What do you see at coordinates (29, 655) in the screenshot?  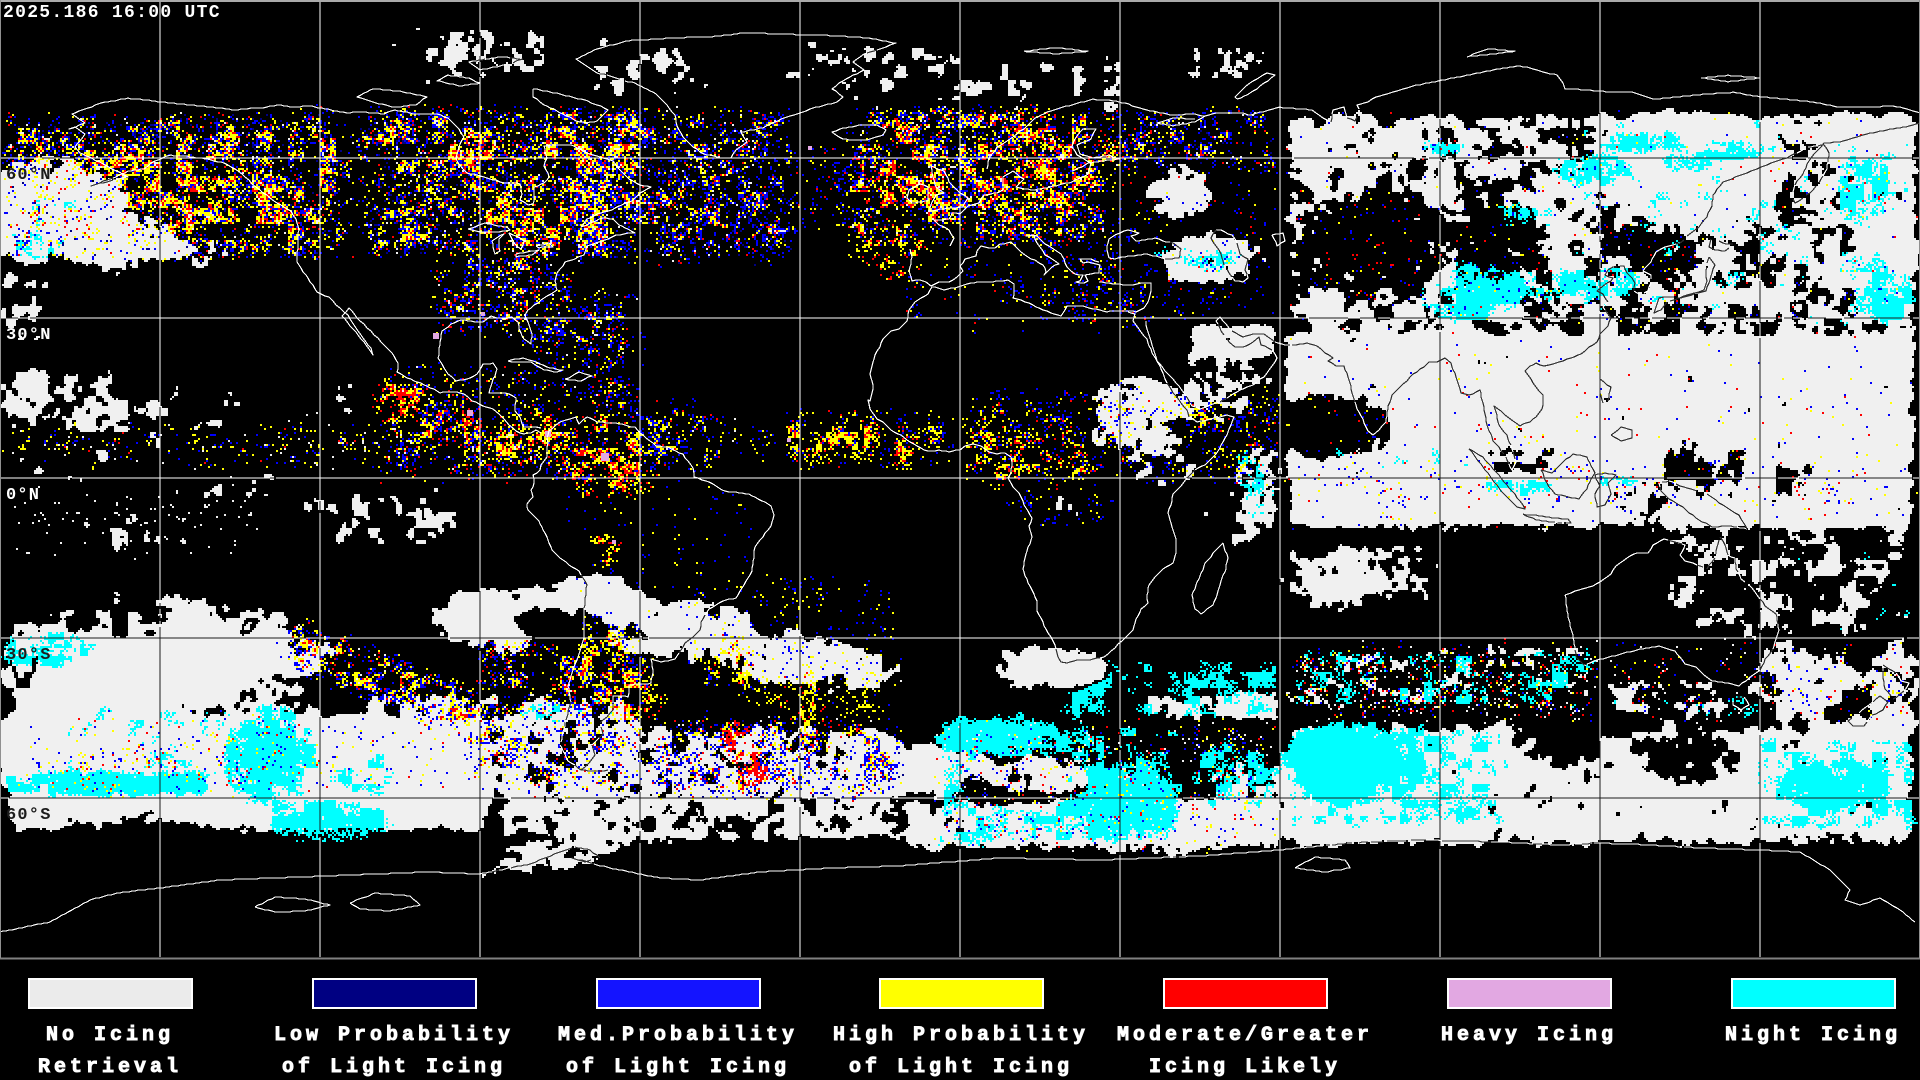 I see `svg-text: 30°S` at bounding box center [29, 655].